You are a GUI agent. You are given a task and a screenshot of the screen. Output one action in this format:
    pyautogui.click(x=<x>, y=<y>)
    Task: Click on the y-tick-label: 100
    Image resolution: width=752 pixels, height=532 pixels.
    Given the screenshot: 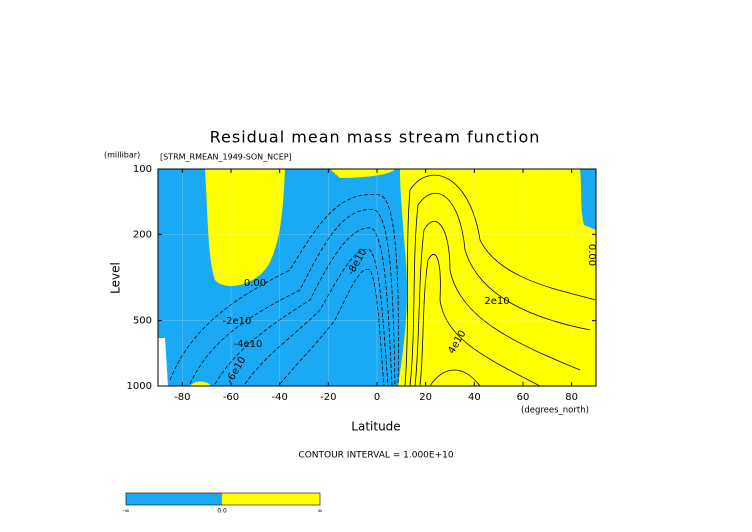 What is the action you would take?
    pyautogui.click(x=142, y=169)
    